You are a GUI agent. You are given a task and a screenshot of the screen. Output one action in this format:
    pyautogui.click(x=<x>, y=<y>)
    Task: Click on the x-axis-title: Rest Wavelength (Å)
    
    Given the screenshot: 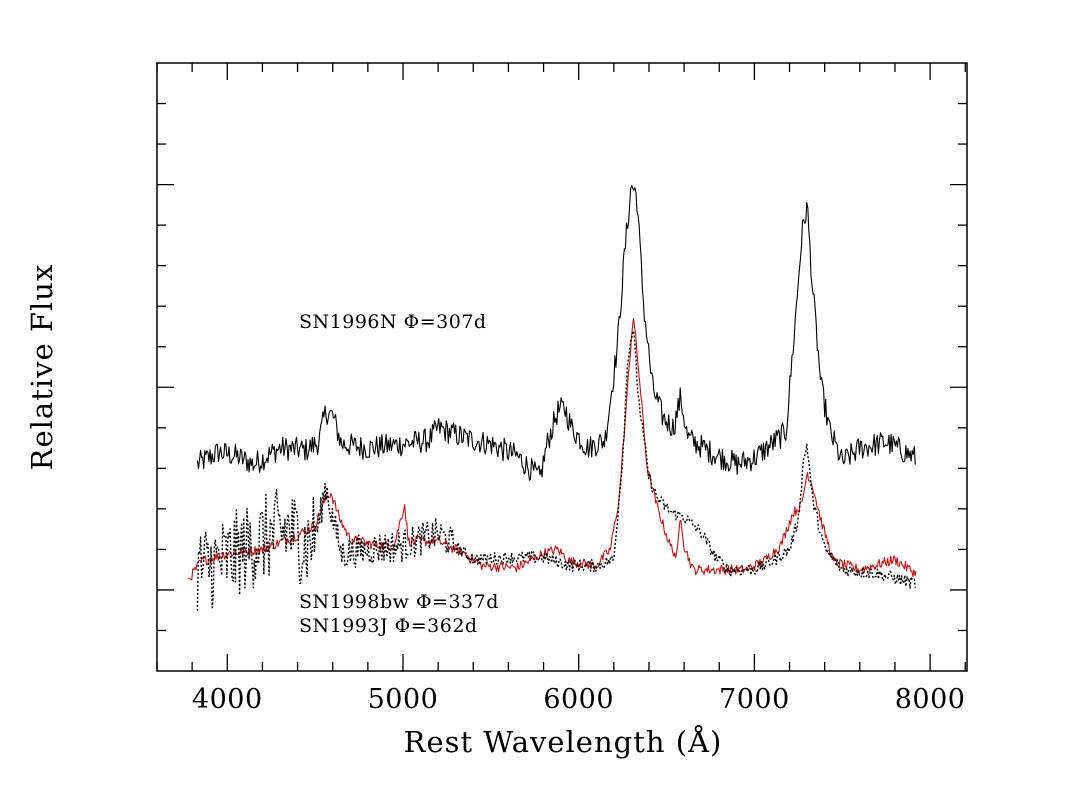 What is the action you would take?
    pyautogui.click(x=563, y=741)
    